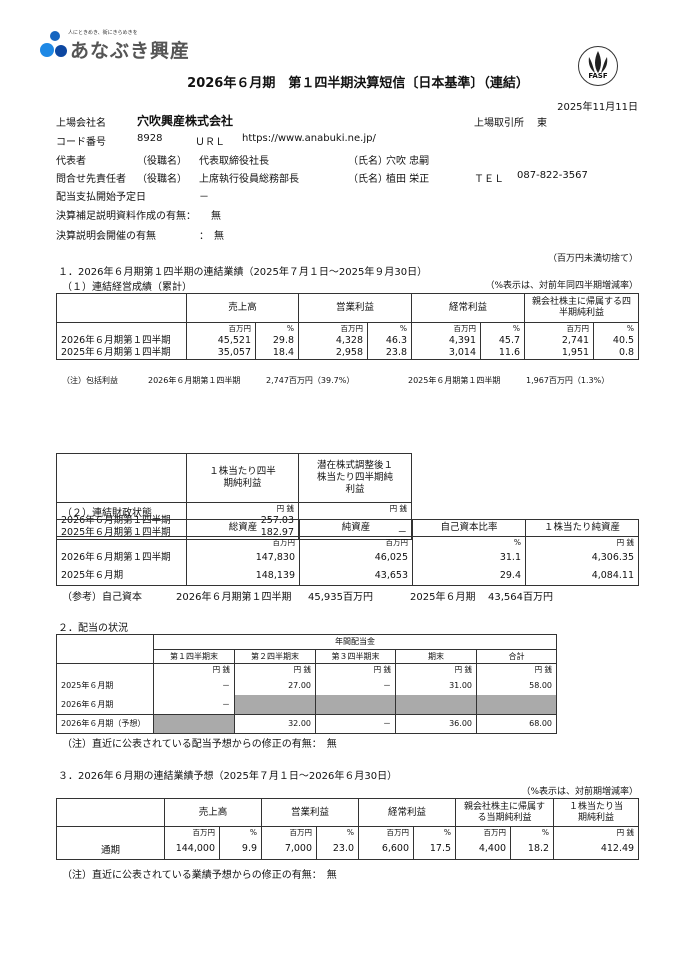  I want to click on col-header: 第３四半期末, so click(355, 656).